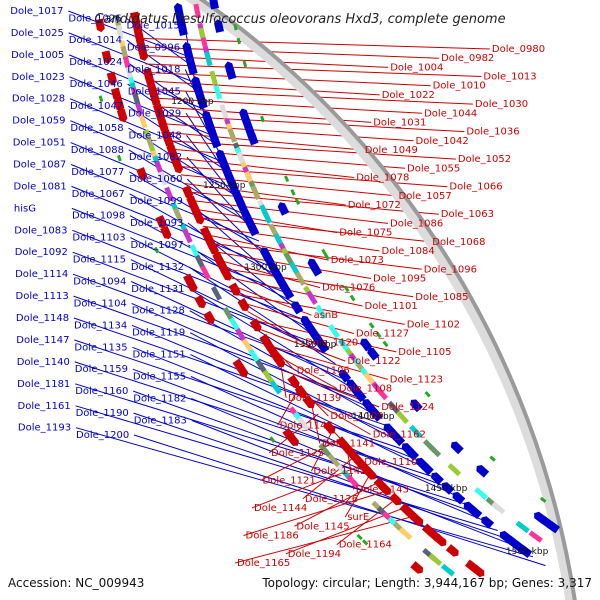  Describe the element at coordinates (391, 306) in the screenshot. I see `gene-label-right: Dole_1101` at that location.